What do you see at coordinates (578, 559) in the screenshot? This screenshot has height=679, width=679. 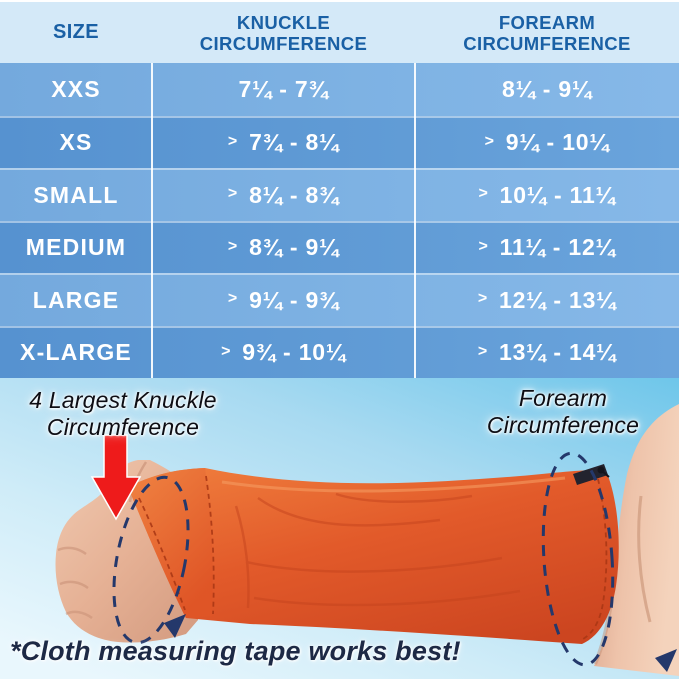 I see `forearm-measure-ellipse` at bounding box center [578, 559].